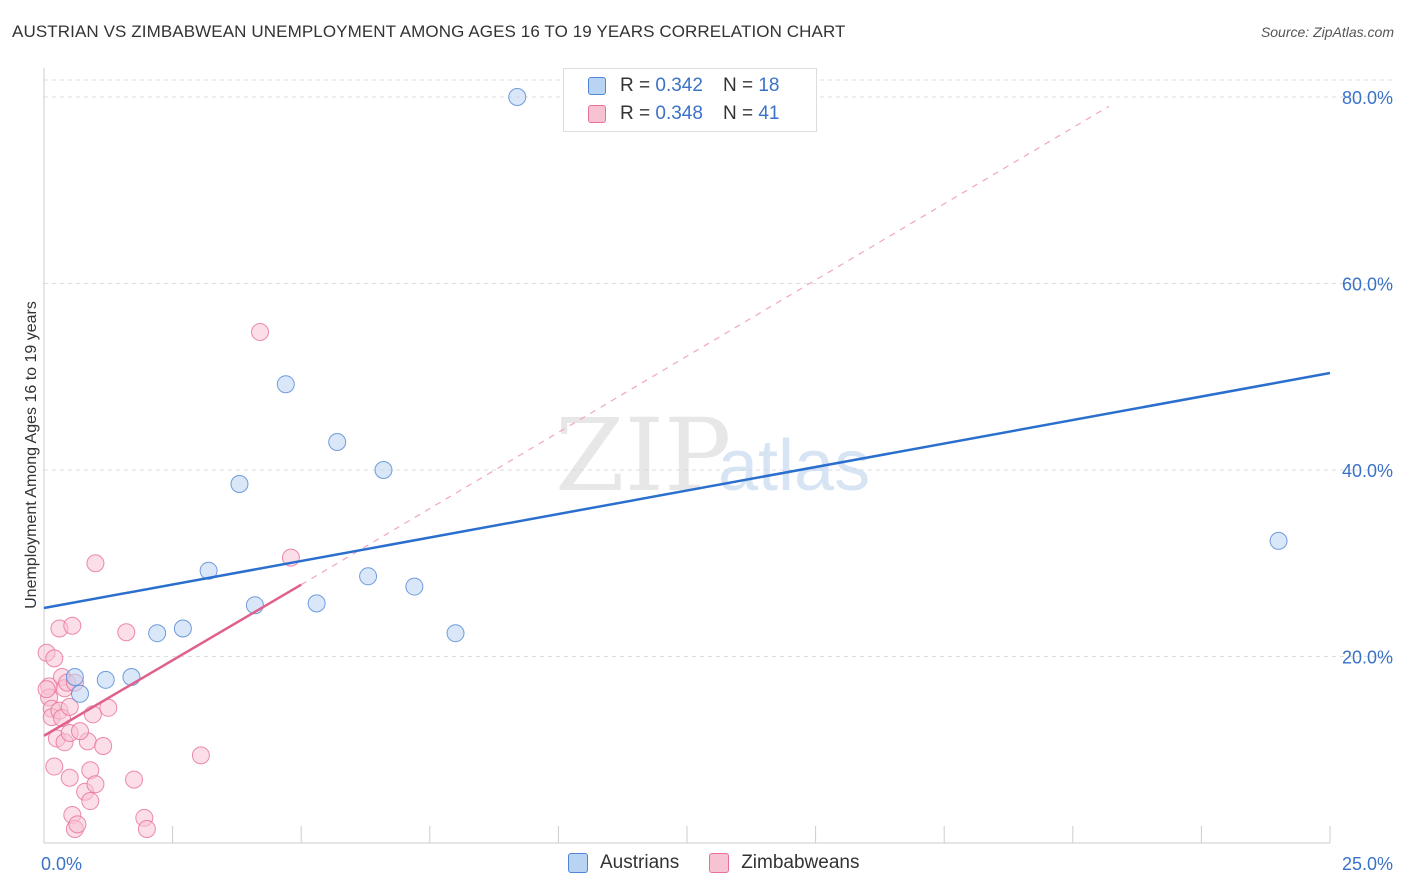 The image size is (1406, 892). What do you see at coordinates (738, 85) in the screenshot?
I see `legend-n-label-austrians: N =` at bounding box center [738, 85].